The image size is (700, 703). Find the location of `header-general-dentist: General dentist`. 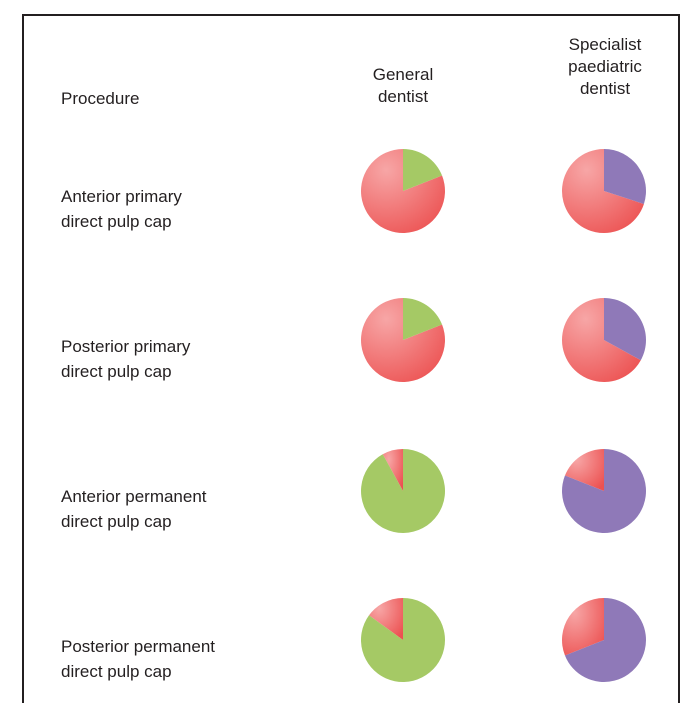

header-general-dentist: General dentist is located at coordinates (403, 86).